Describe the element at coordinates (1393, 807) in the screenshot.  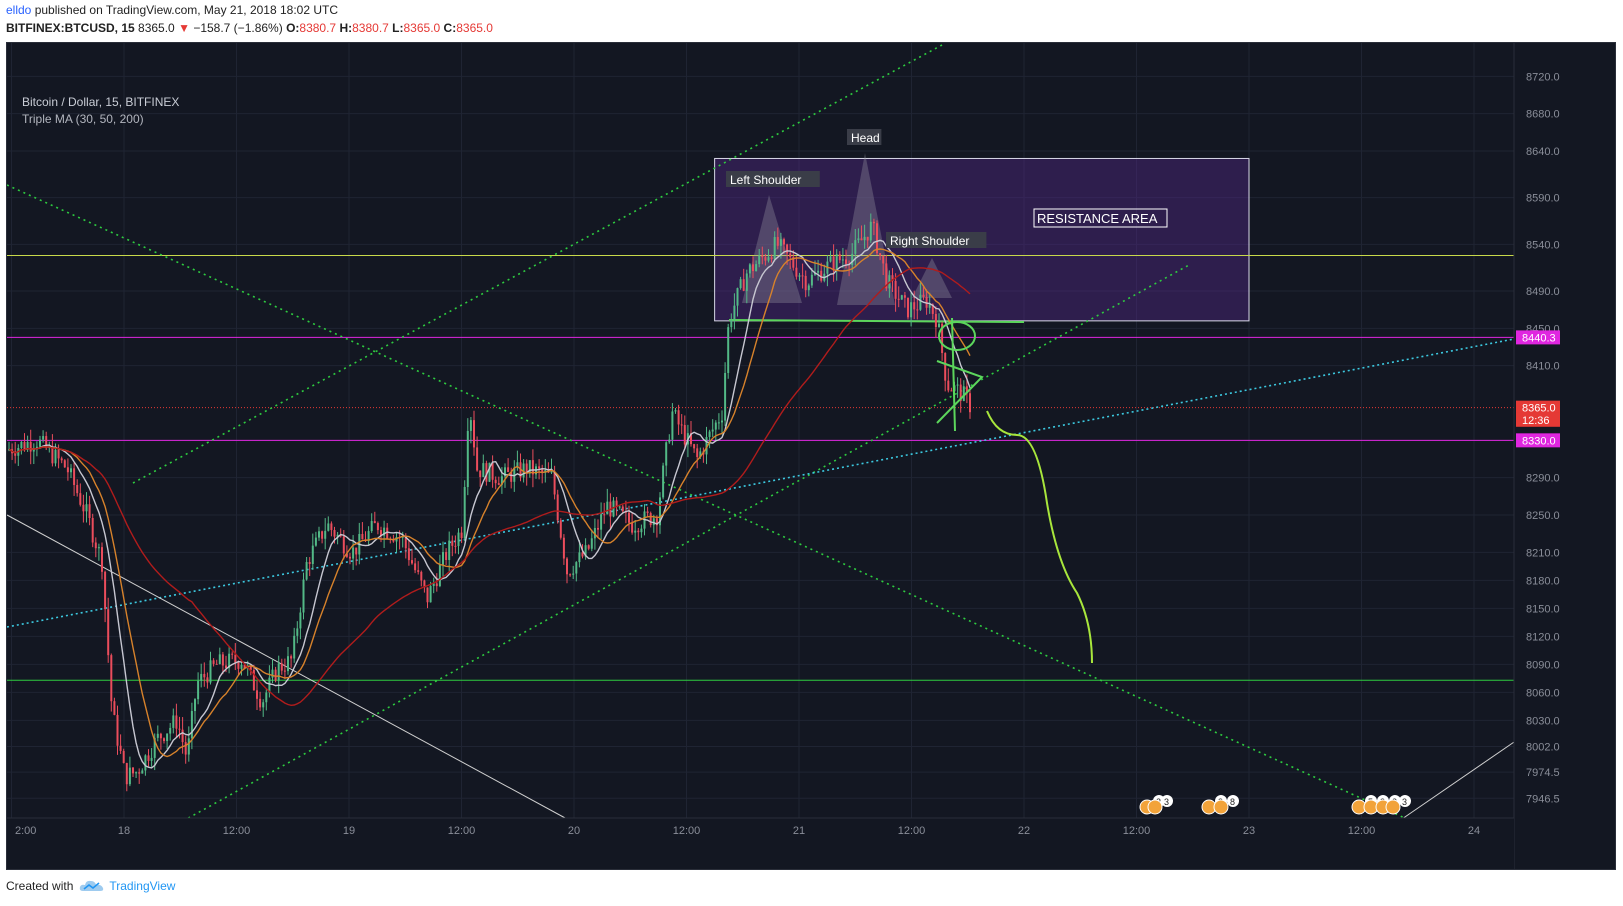
I see `event-3d-flag` at that location.